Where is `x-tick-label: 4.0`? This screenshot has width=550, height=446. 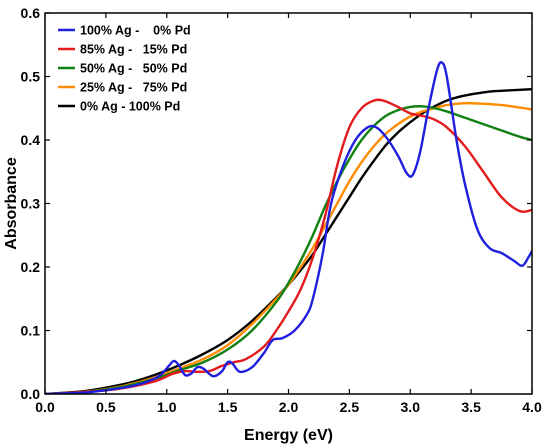 x-tick-label: 4.0 is located at coordinates (532, 407).